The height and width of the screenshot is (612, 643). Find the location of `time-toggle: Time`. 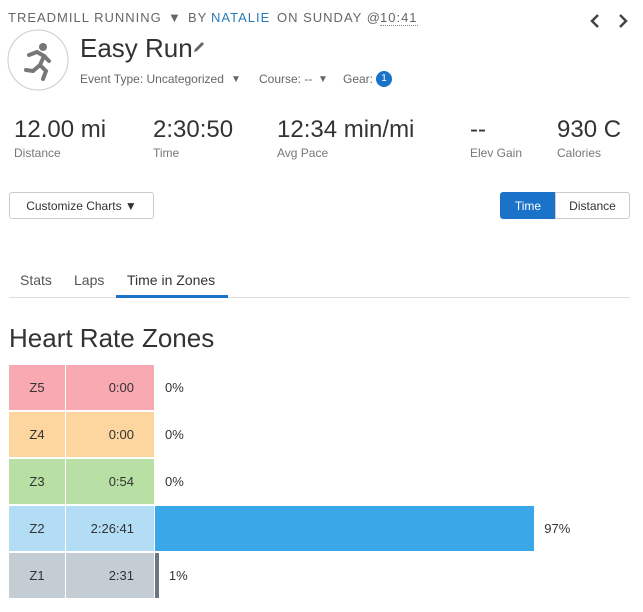

time-toggle: Time is located at coordinates (528, 205).